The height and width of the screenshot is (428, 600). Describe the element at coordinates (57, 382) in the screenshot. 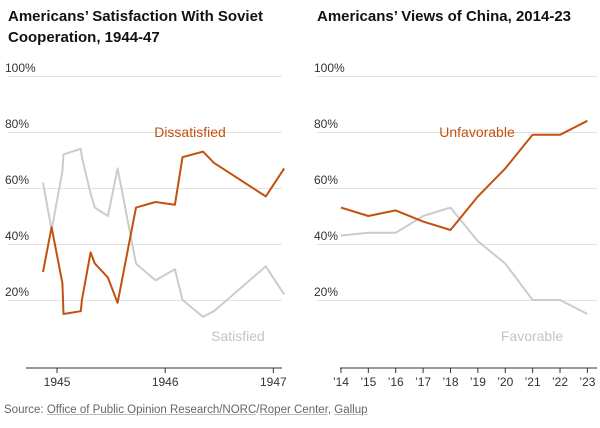

I see `x-tick-label: 1945` at that location.